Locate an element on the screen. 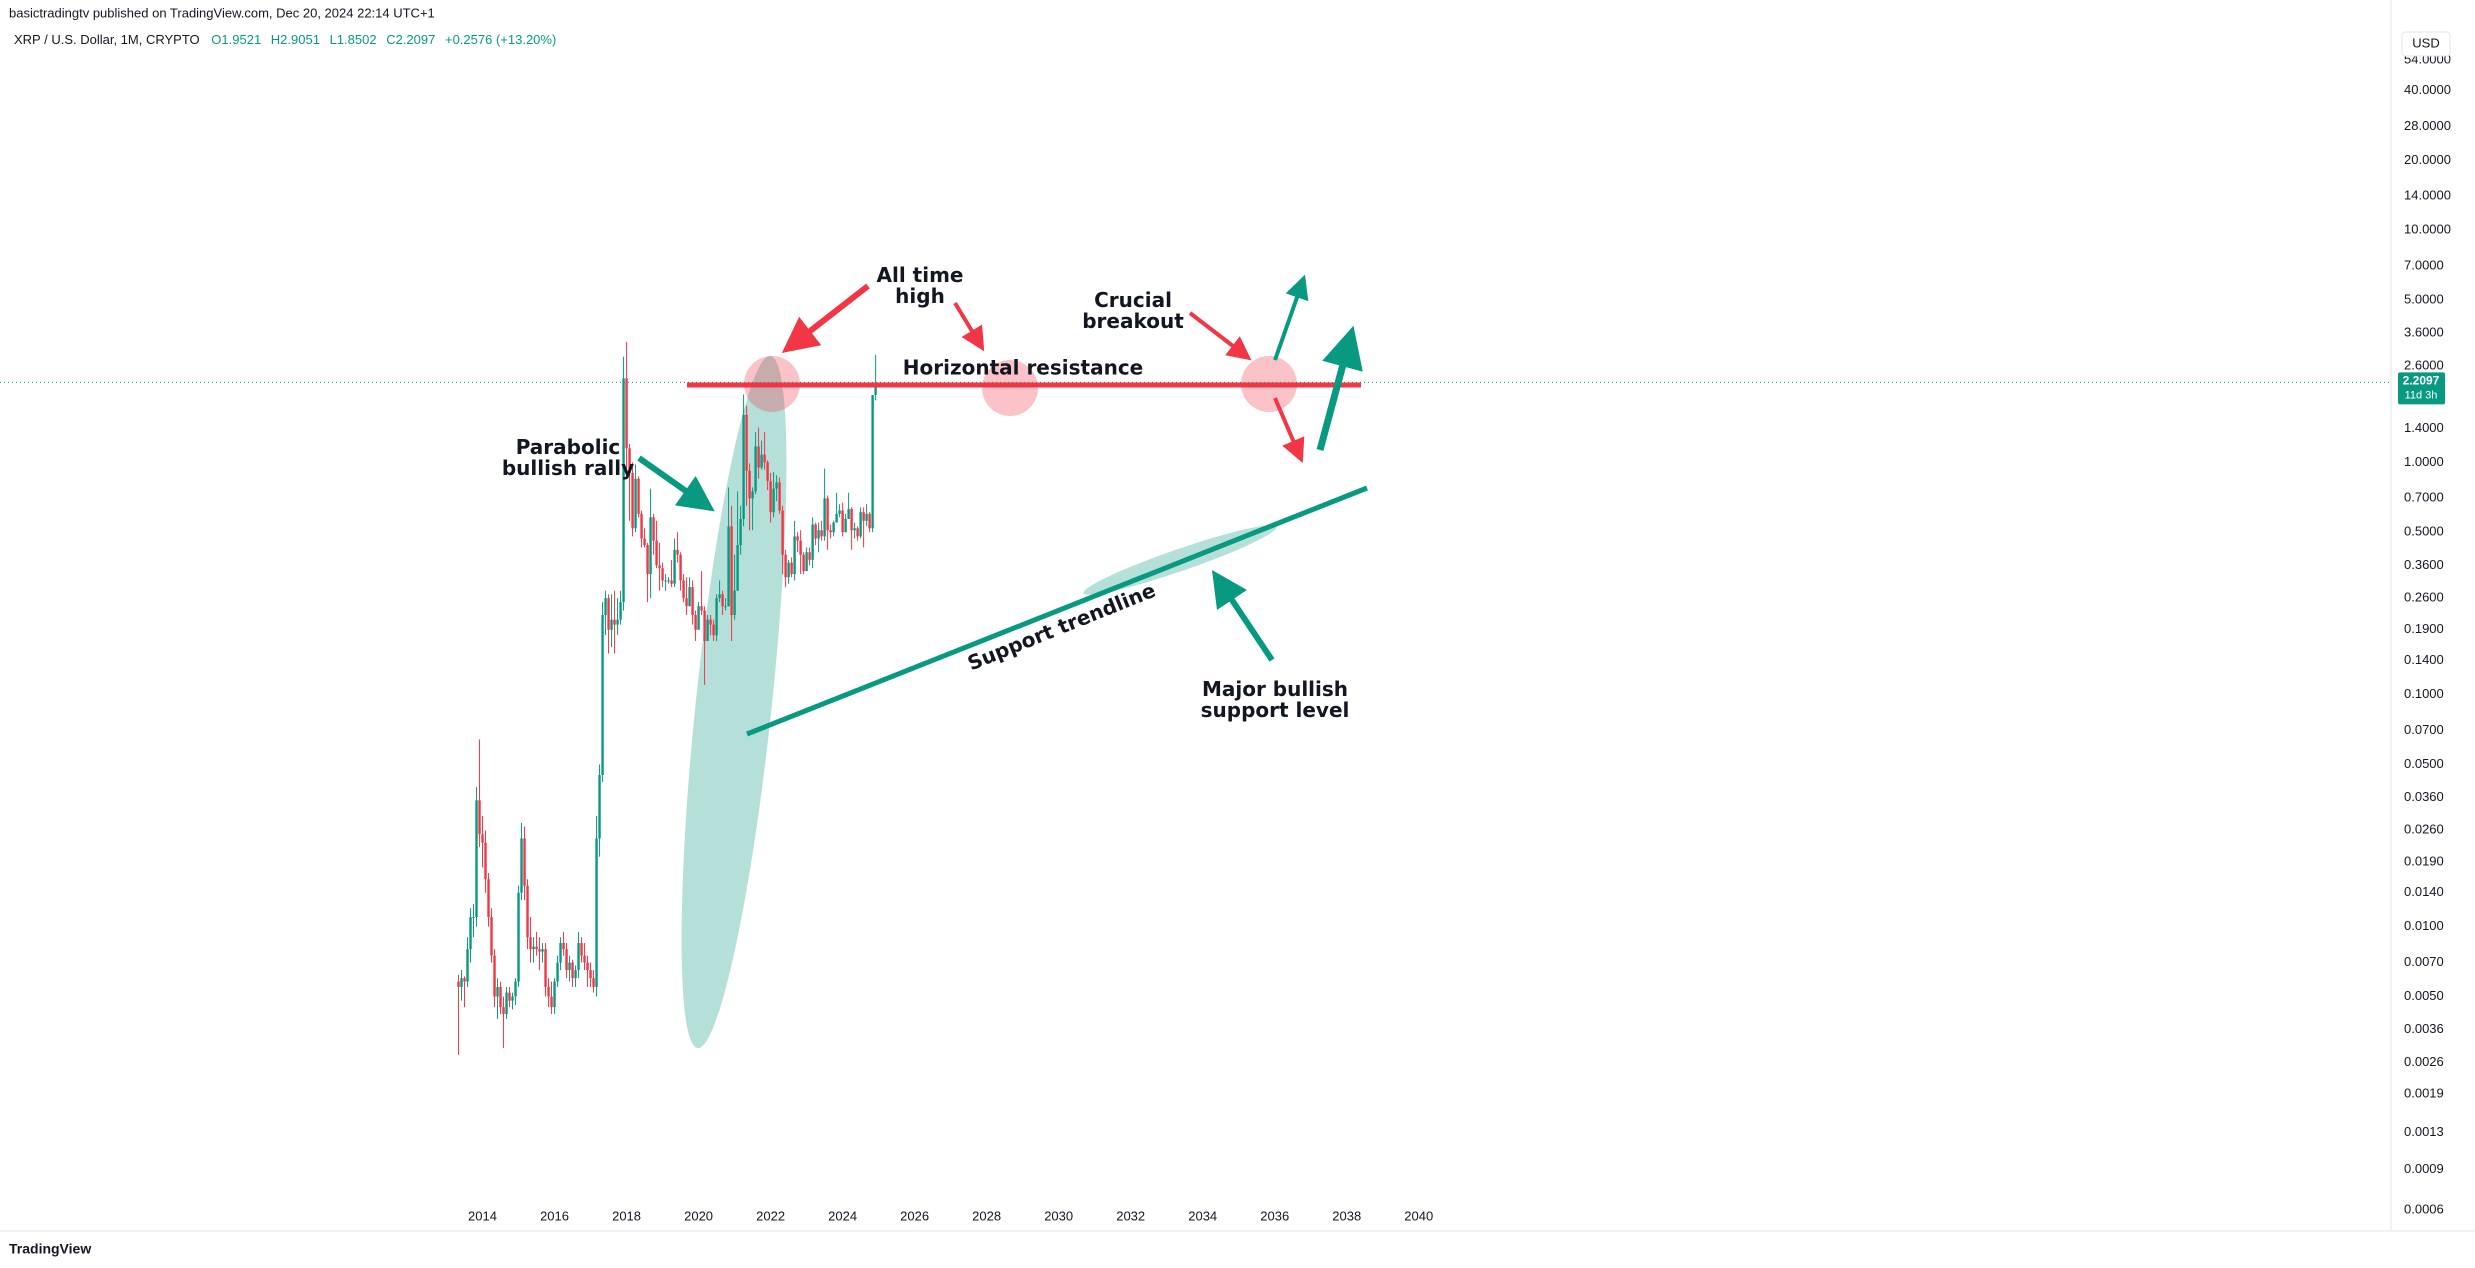  y-tick-label: 0.0100 is located at coordinates (2424, 925).